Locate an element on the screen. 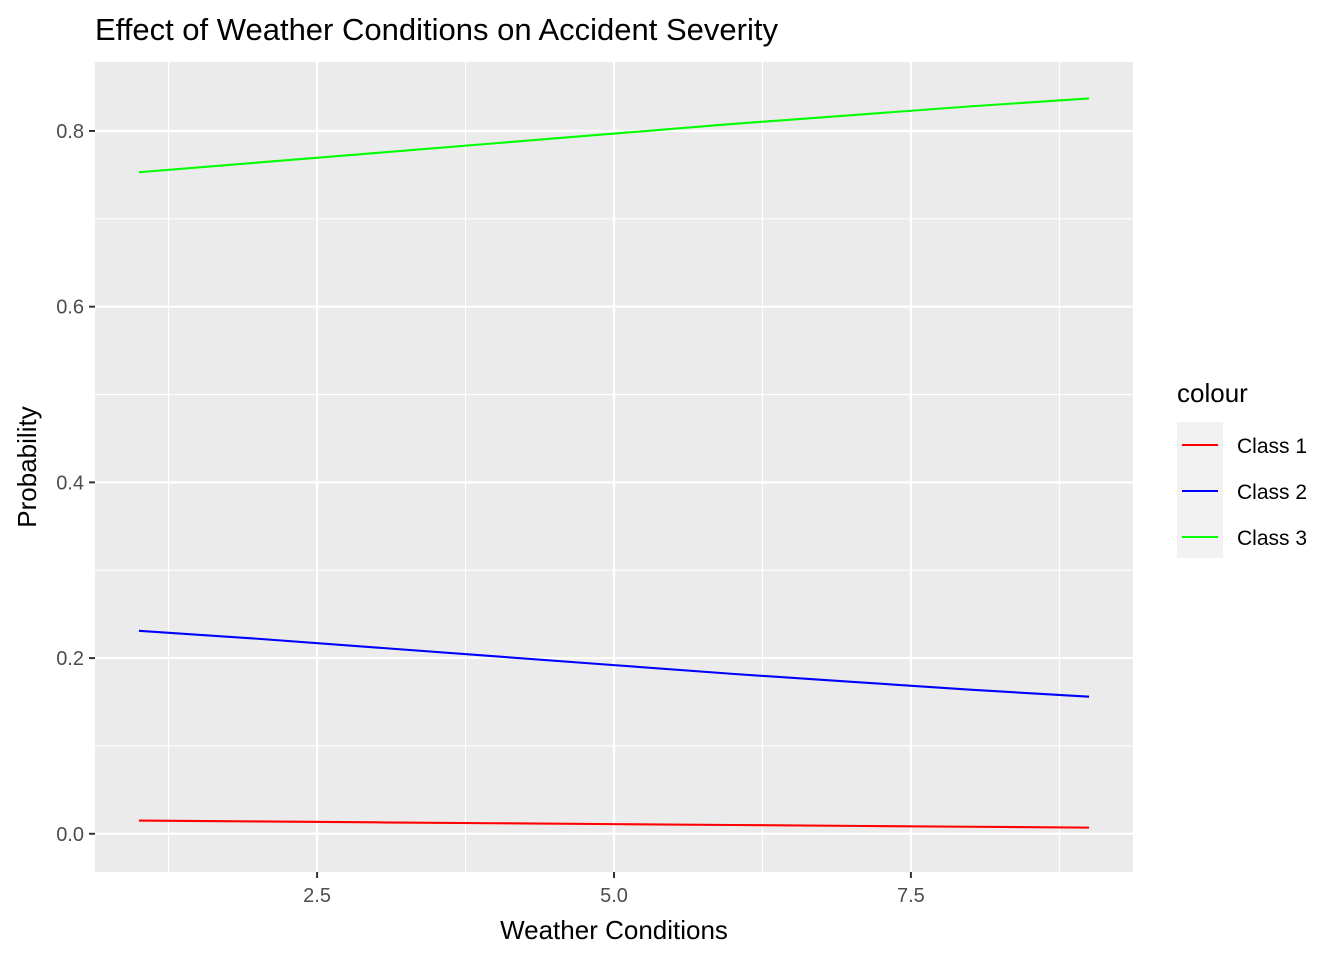  y-tick-label: 0.0 is located at coordinates (70, 835).